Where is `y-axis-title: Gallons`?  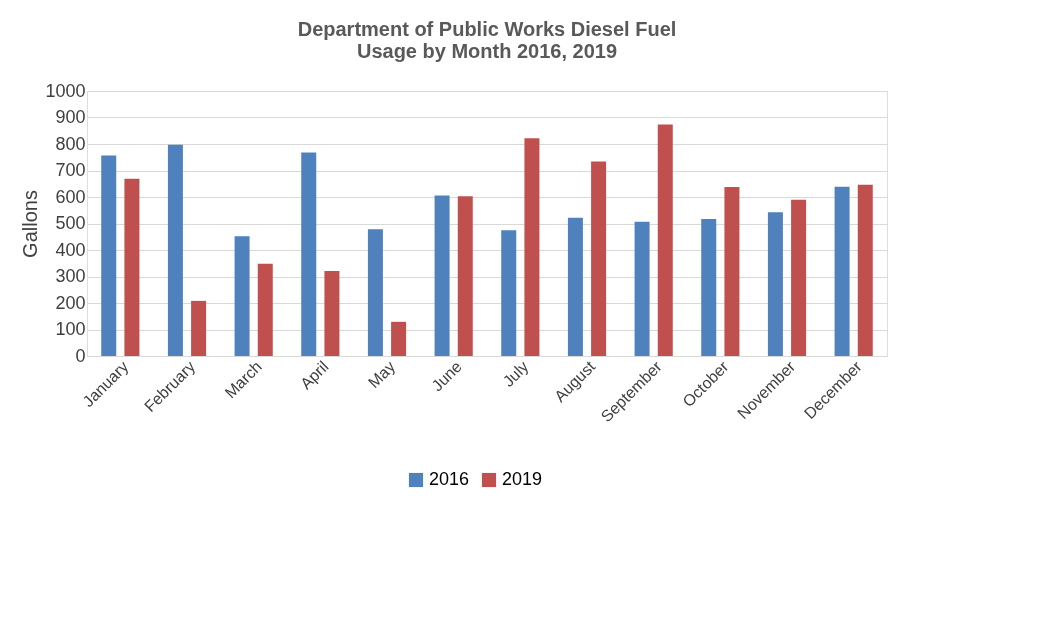 y-axis-title: Gallons is located at coordinates (30, 224).